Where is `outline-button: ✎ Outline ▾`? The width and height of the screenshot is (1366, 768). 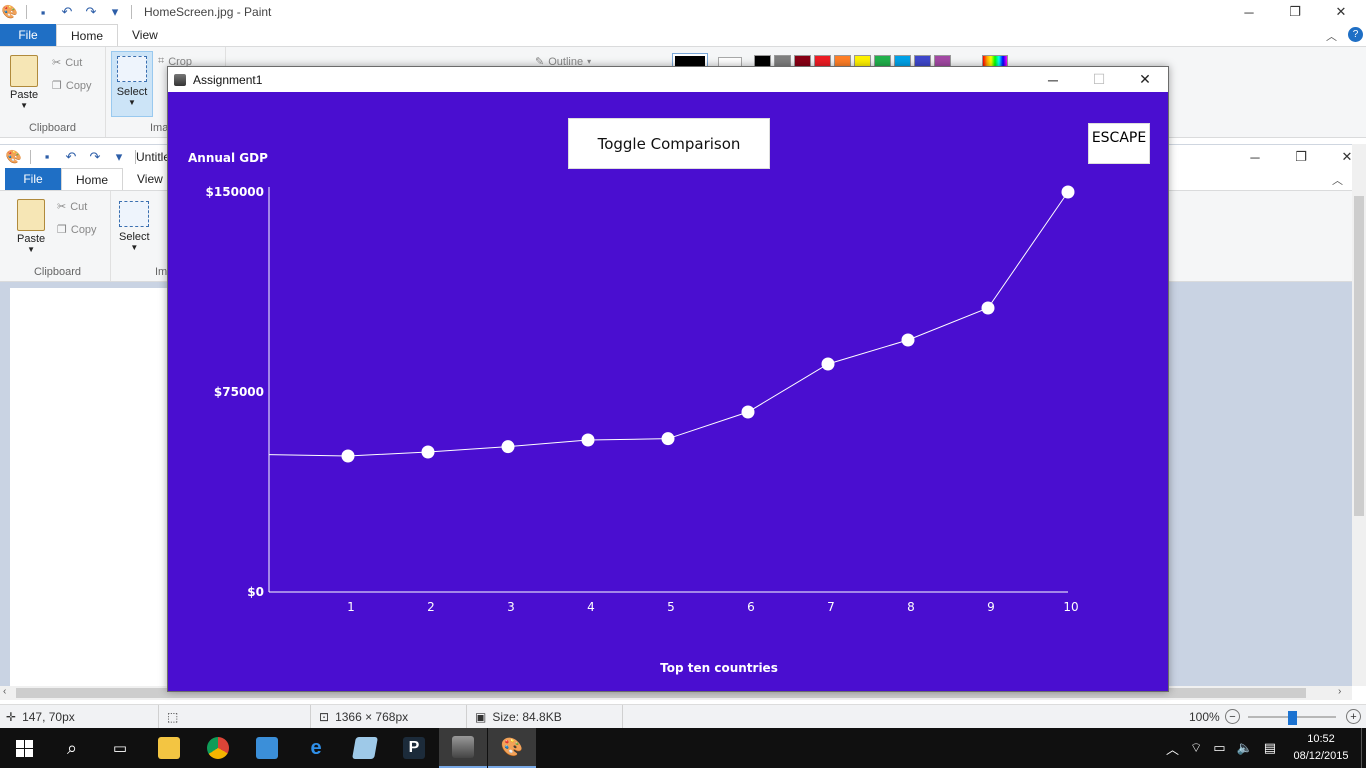 outline-button: ✎ Outline ▾ is located at coordinates (563, 62).